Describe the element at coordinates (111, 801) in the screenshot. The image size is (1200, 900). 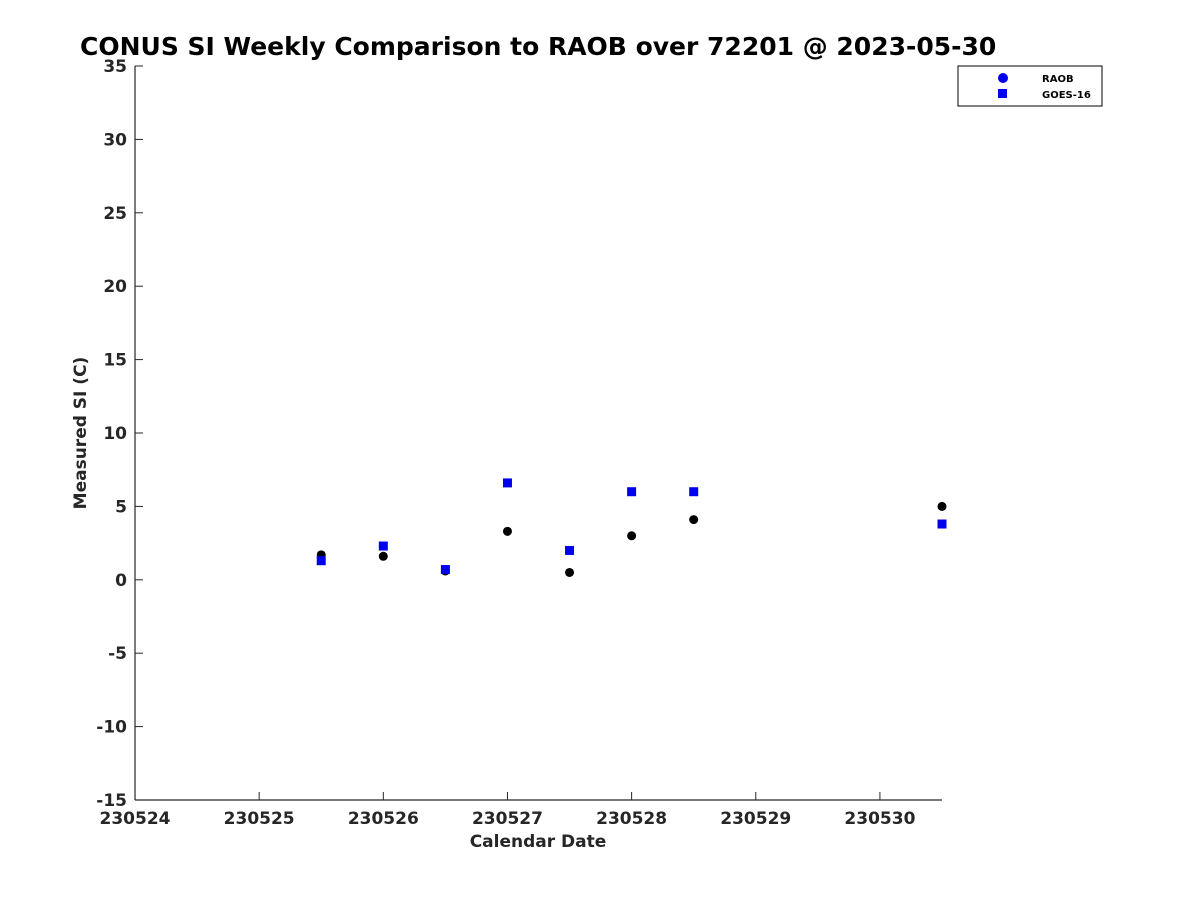
I see `y-tick-label: -15` at that location.